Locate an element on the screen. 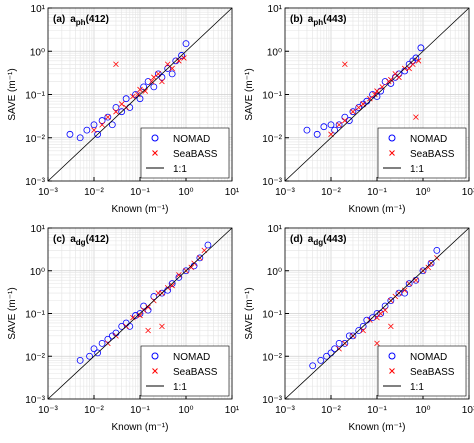 This screenshot has height=443, width=474. x-tick-label: 10⁰ is located at coordinates (185, 192).